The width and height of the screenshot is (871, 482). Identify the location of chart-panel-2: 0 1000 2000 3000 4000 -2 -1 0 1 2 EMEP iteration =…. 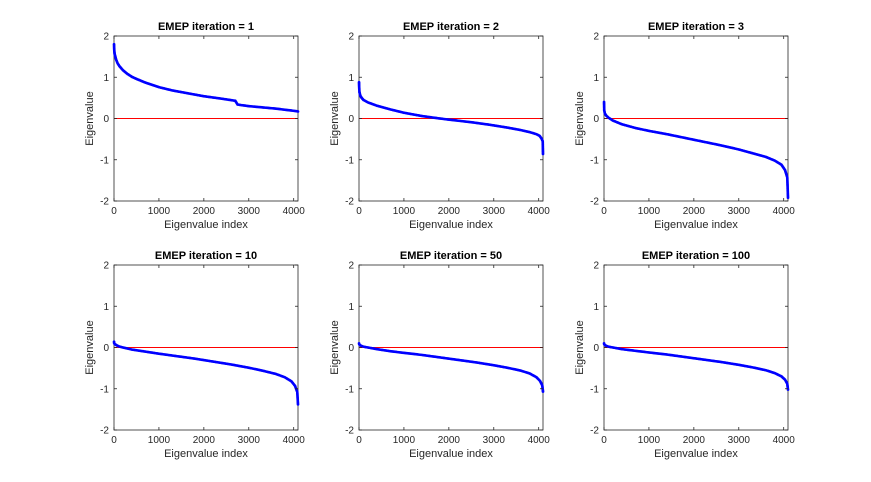
(439, 126).